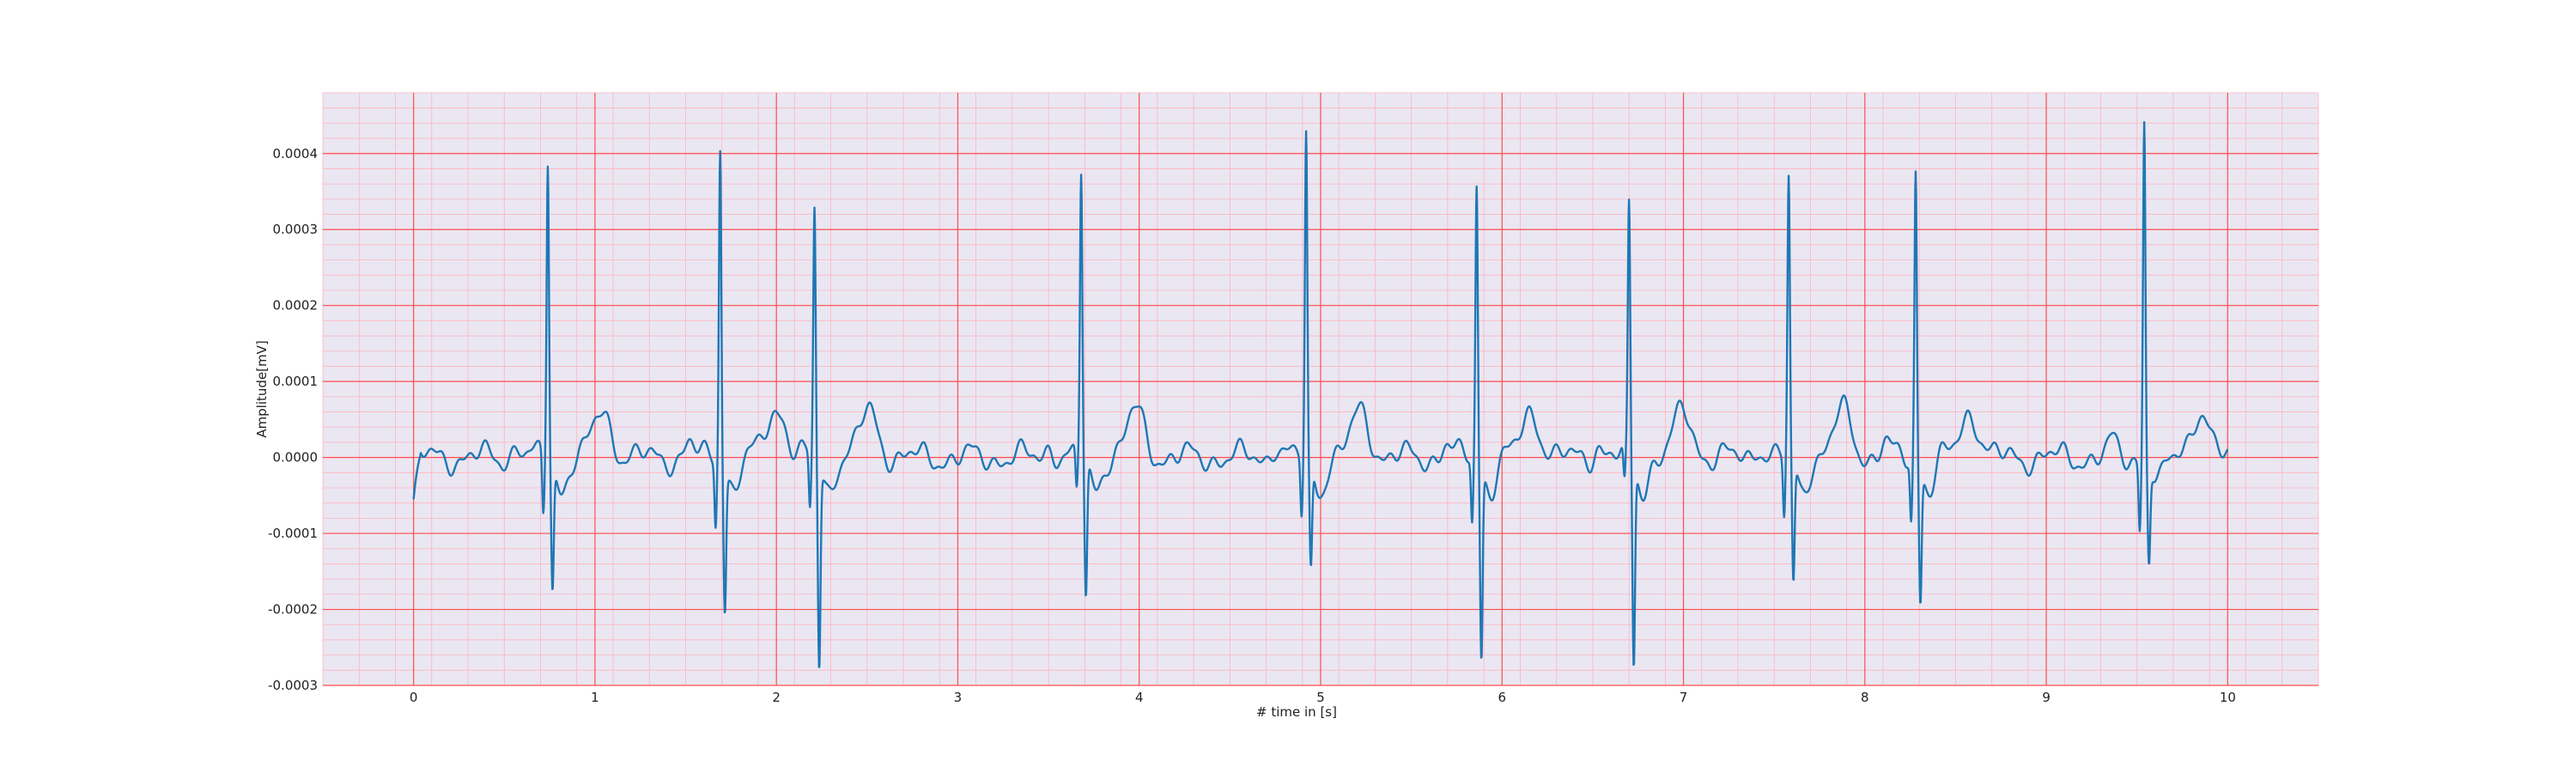  Describe the element at coordinates (1865, 697) in the screenshot. I see `x-tick-label: 8` at that location.